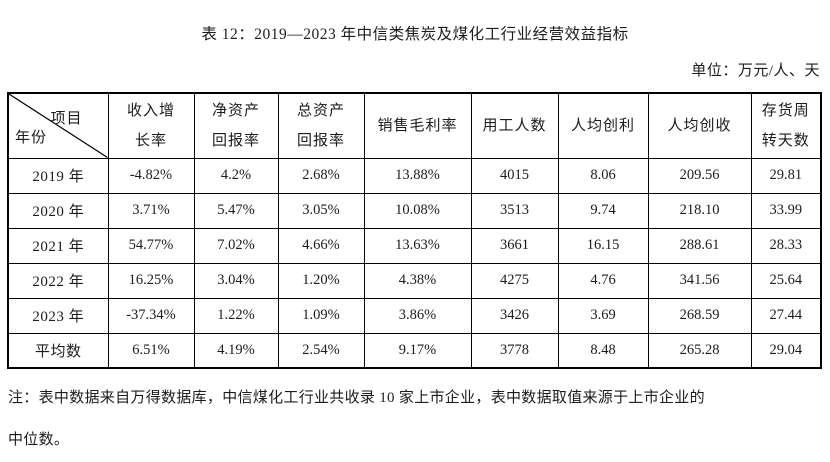 This screenshot has height=462, width=830. Describe the element at coordinates (514, 210) in the screenshot. I see `value-cell: 3513` at that location.